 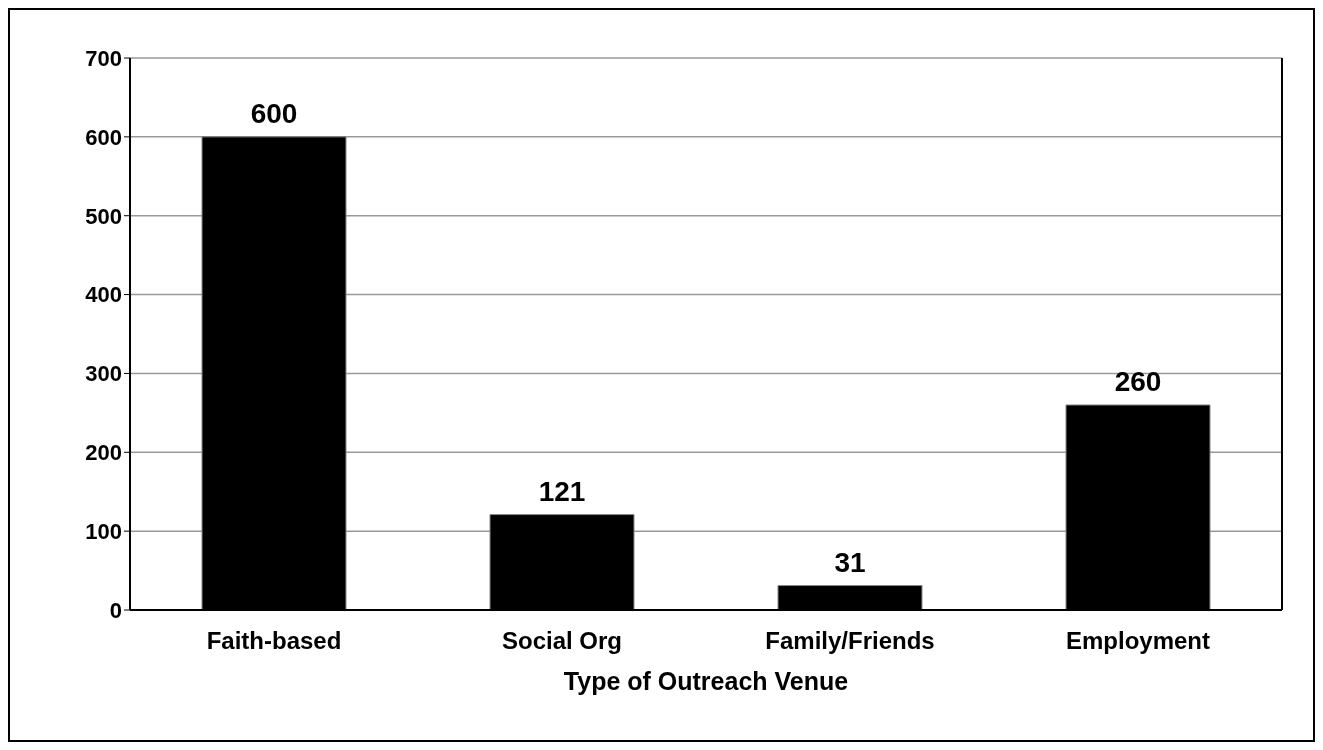 What do you see at coordinates (850, 562) in the screenshot?
I see `data-label: 31` at bounding box center [850, 562].